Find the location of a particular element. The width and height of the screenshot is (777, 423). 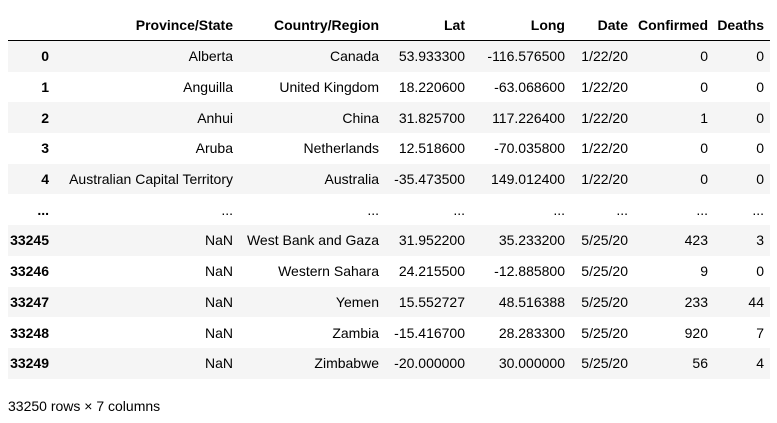

cell-lat: -15.416700 is located at coordinates (429, 332).